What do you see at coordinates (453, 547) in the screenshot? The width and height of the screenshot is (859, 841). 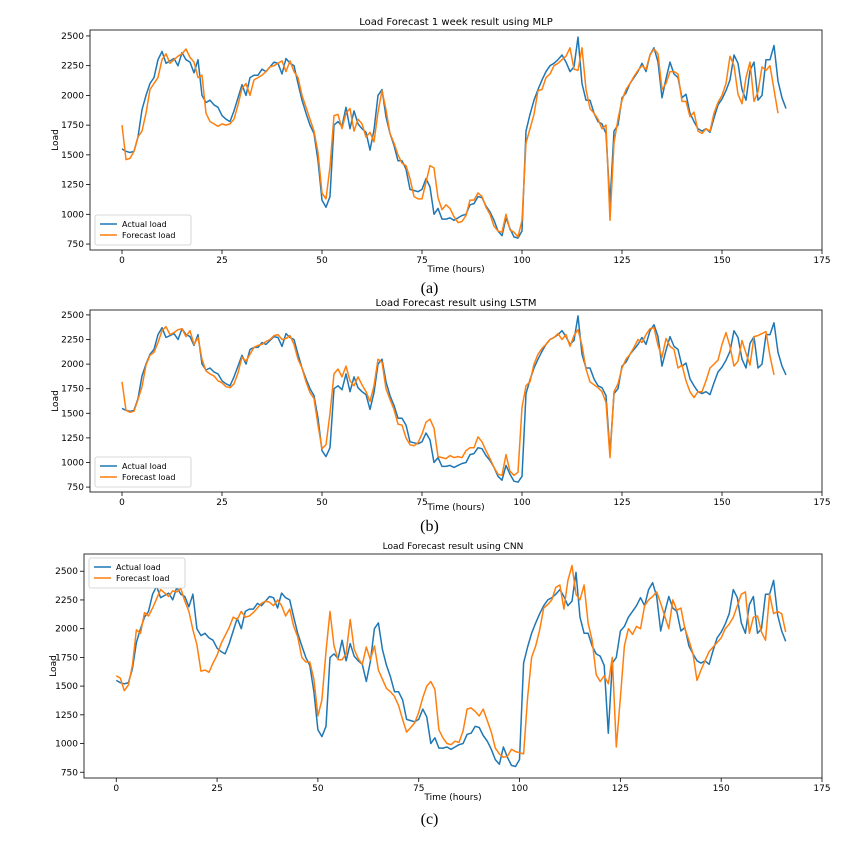 I see `chart-title: Load Forecast result using CNN` at bounding box center [453, 547].